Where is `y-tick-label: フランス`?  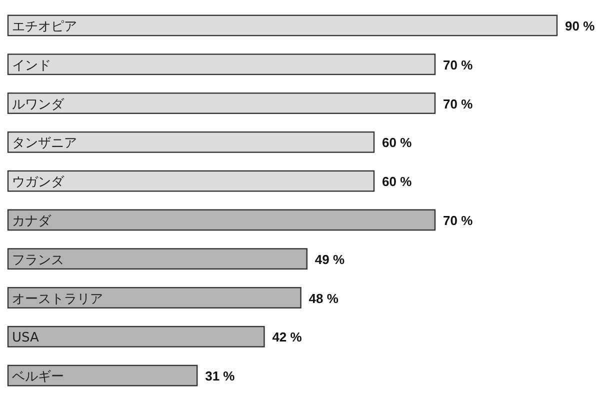
y-tick-label: フランス is located at coordinates (38, 260).